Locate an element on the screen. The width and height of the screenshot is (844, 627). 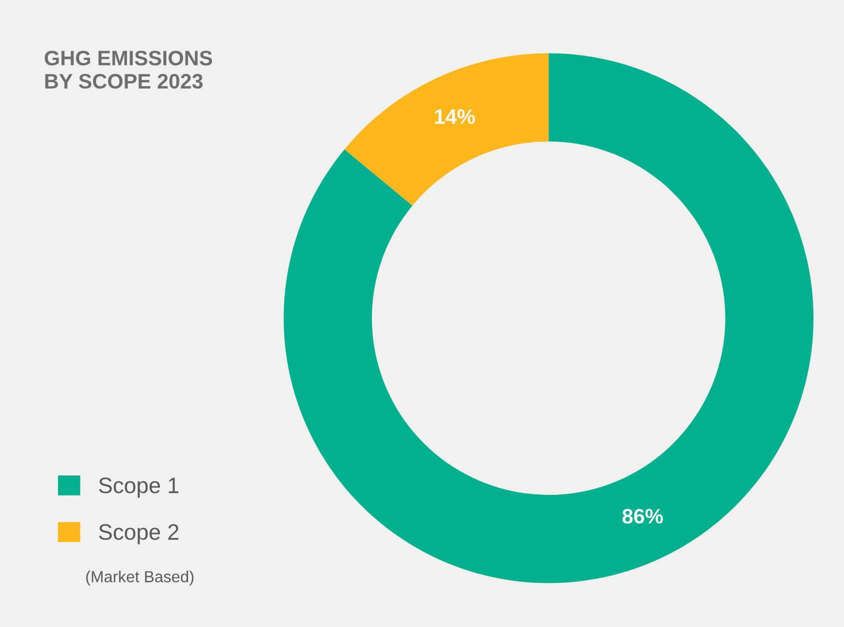
donut-slice is located at coordinates (446, 129).